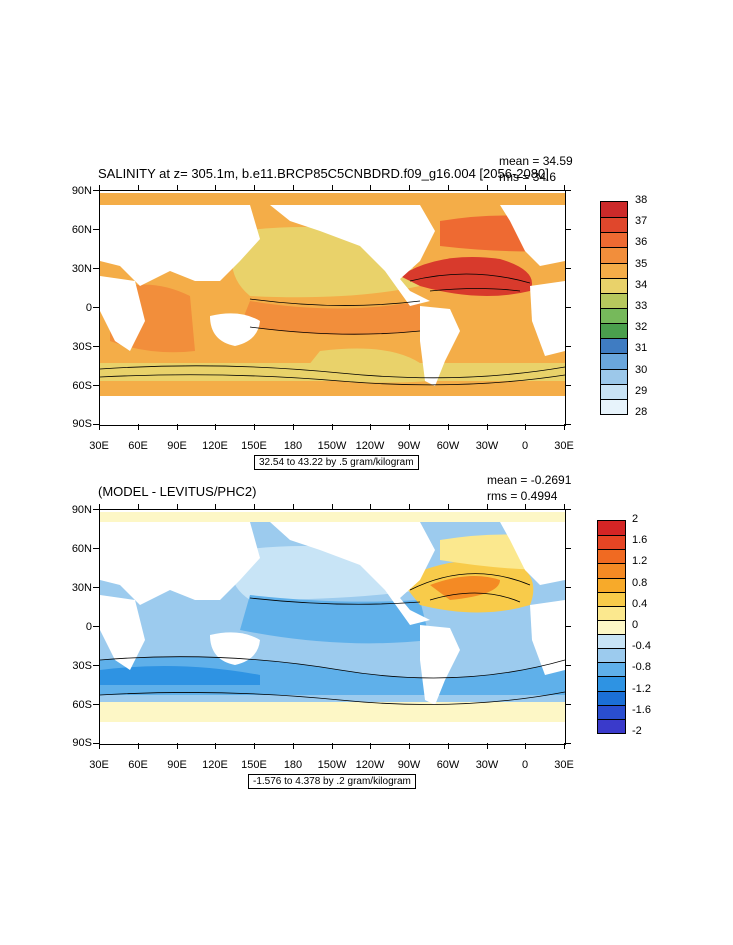 This screenshot has width=733, height=945. I want to click on colorbar-label: 31, so click(641, 348).